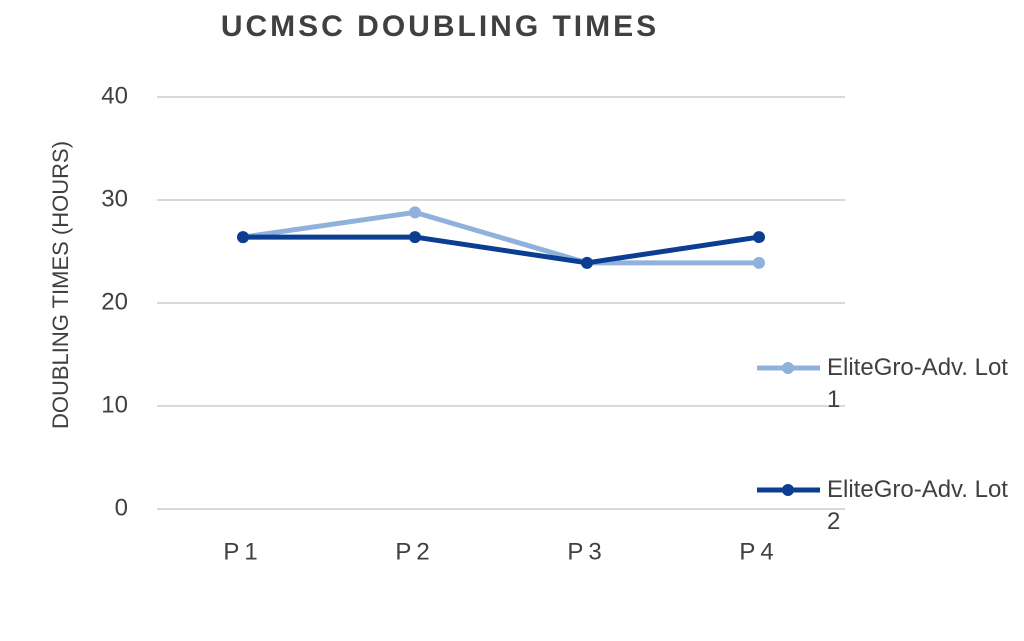 This screenshot has height=641, width=1024. What do you see at coordinates (114, 95) in the screenshot?
I see `y-tick-label: 40` at bounding box center [114, 95].